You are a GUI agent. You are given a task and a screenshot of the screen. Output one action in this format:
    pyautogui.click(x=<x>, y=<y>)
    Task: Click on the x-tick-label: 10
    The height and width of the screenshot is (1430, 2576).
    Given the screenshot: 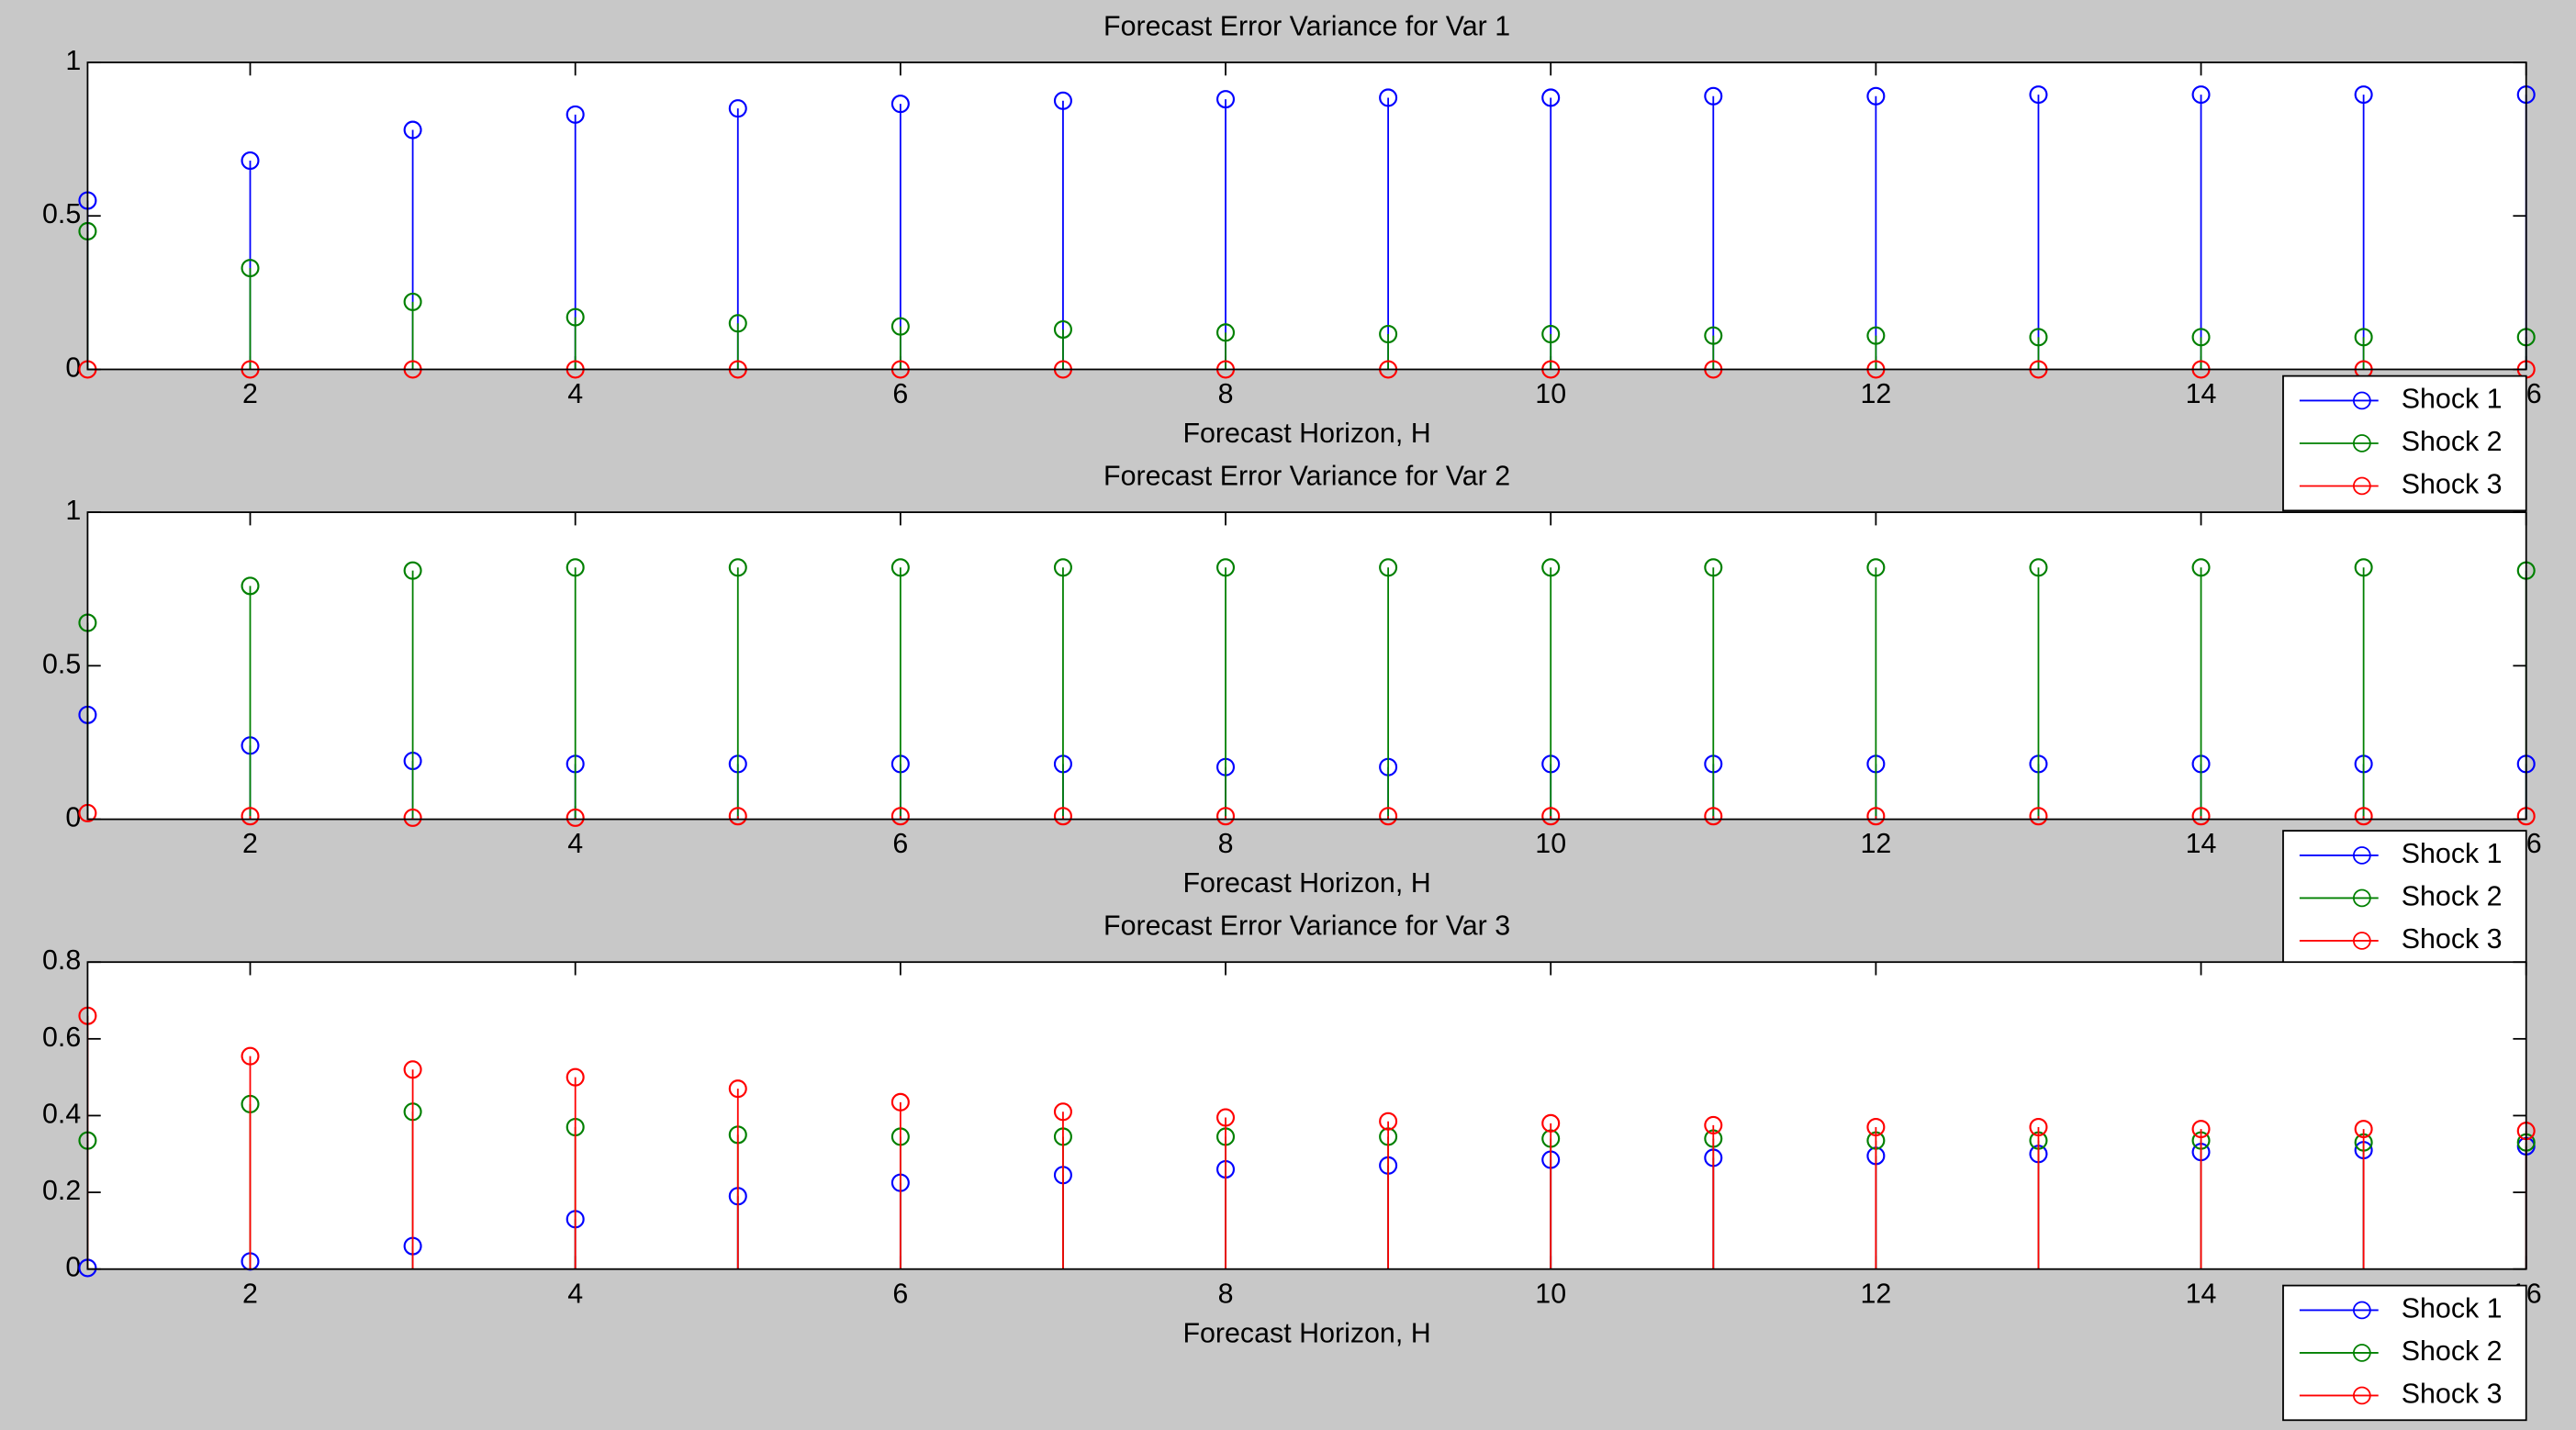 What is the action you would take?
    pyautogui.click(x=1550, y=1293)
    